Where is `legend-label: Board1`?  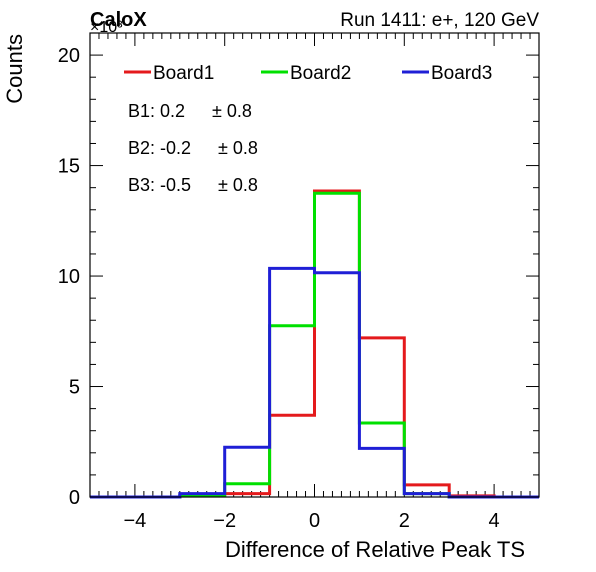 legend-label: Board1 is located at coordinates (183, 73).